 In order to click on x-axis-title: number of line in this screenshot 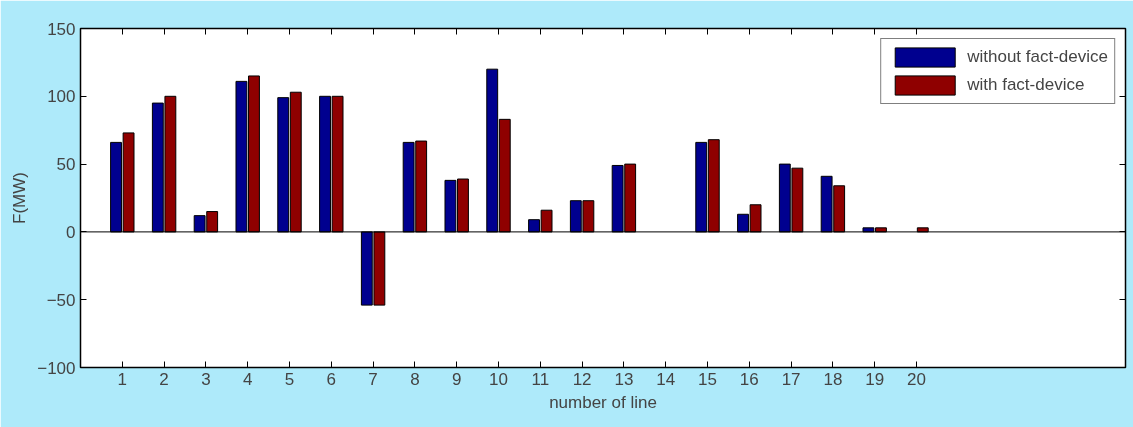, I will do `click(603, 402)`.